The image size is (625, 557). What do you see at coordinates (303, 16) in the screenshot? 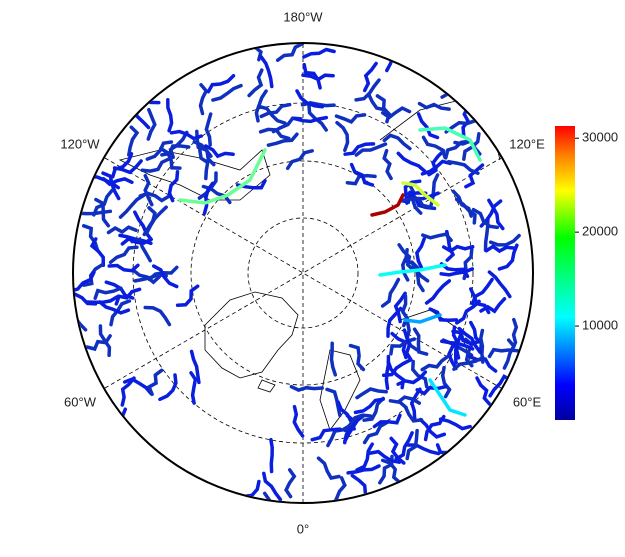
I see `meridian-label: 180°W` at bounding box center [303, 16].